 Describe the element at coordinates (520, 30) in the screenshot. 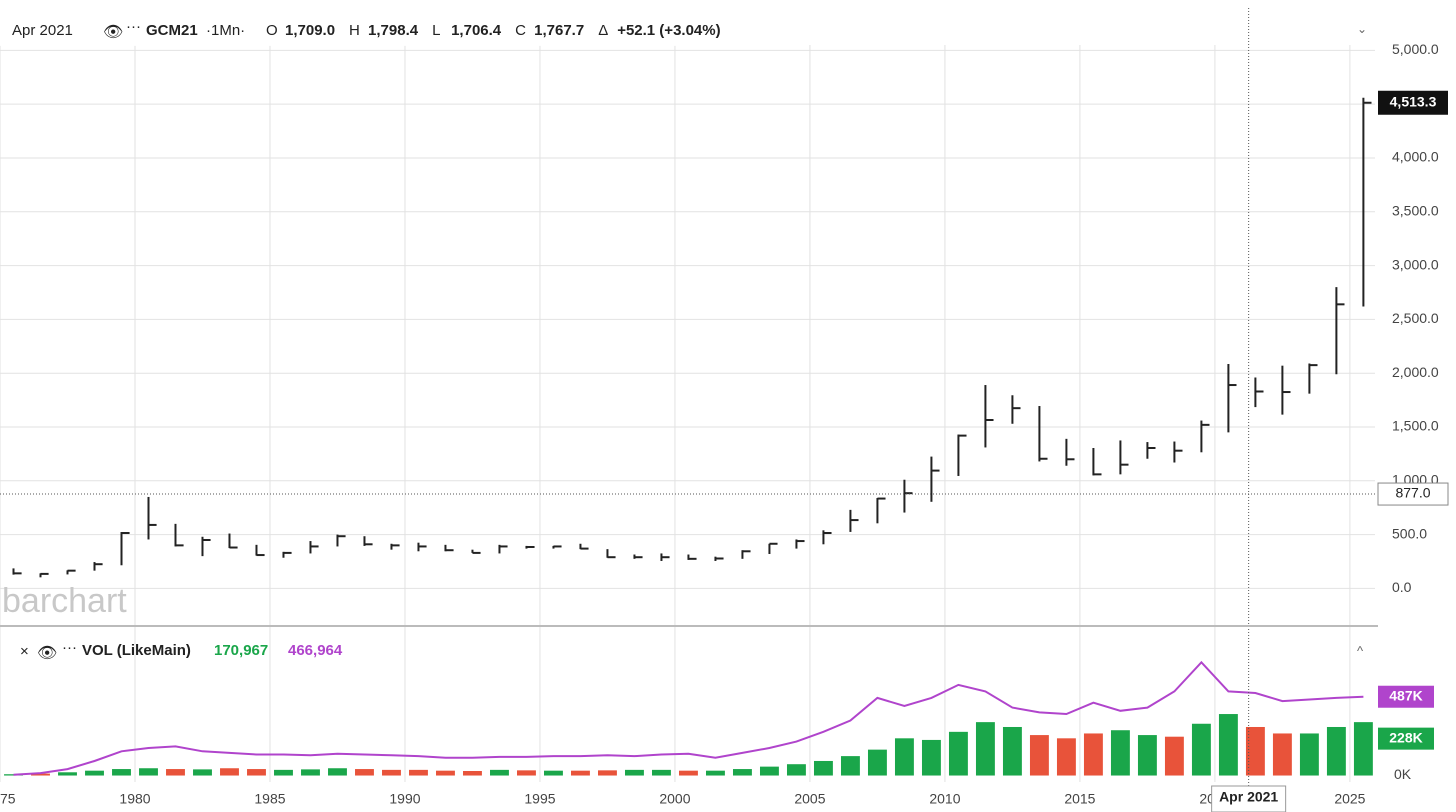

I see `legend-key: C` at that location.